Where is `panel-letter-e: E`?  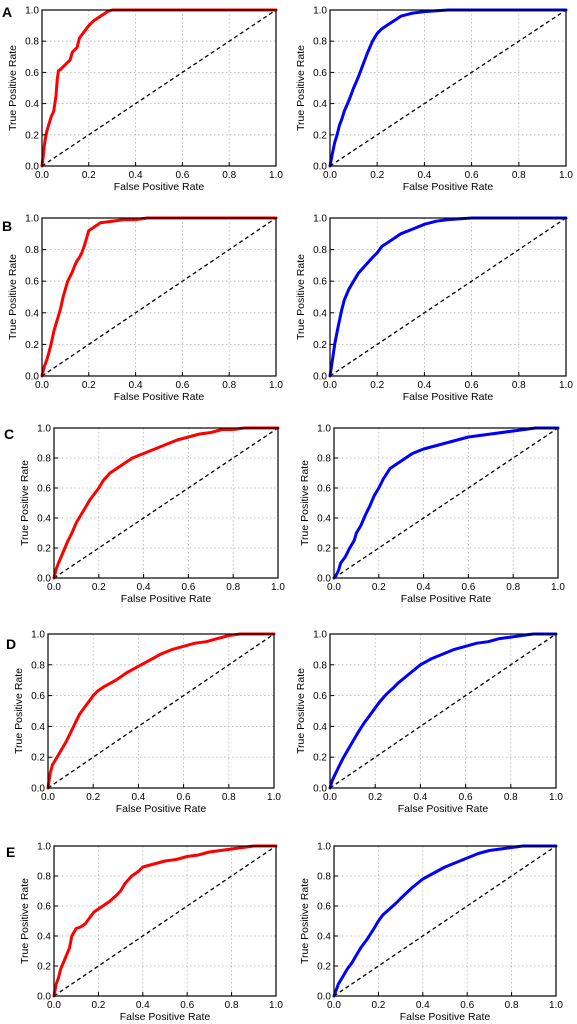
panel-letter-e: E is located at coordinates (11, 852).